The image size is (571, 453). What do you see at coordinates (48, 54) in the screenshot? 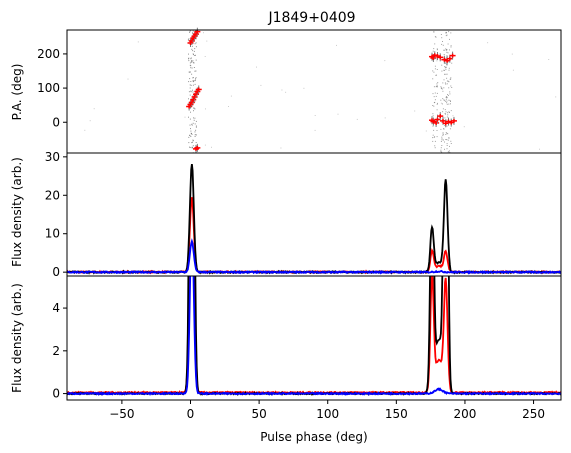
I see `y-tick-label: 200` at bounding box center [48, 54].